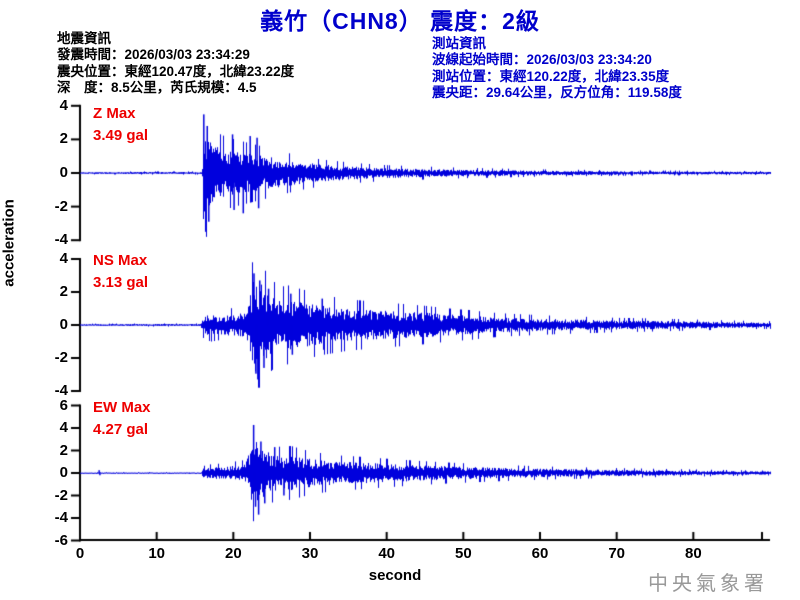 The height and width of the screenshot is (600, 800). What do you see at coordinates (542, 60) in the screenshot?
I see `wave-start-time-line: 波線起始時間：2026/03/03 23:34:20` at bounding box center [542, 60].